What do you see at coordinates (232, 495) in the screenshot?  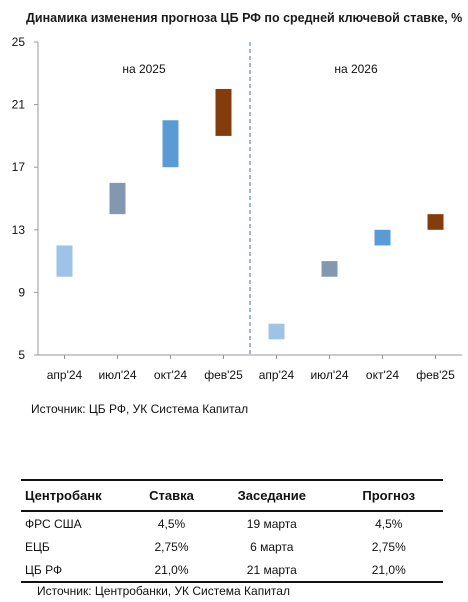 I see `table-header-row: Центробанк Ставка Заседание Прогноз` at bounding box center [232, 495].